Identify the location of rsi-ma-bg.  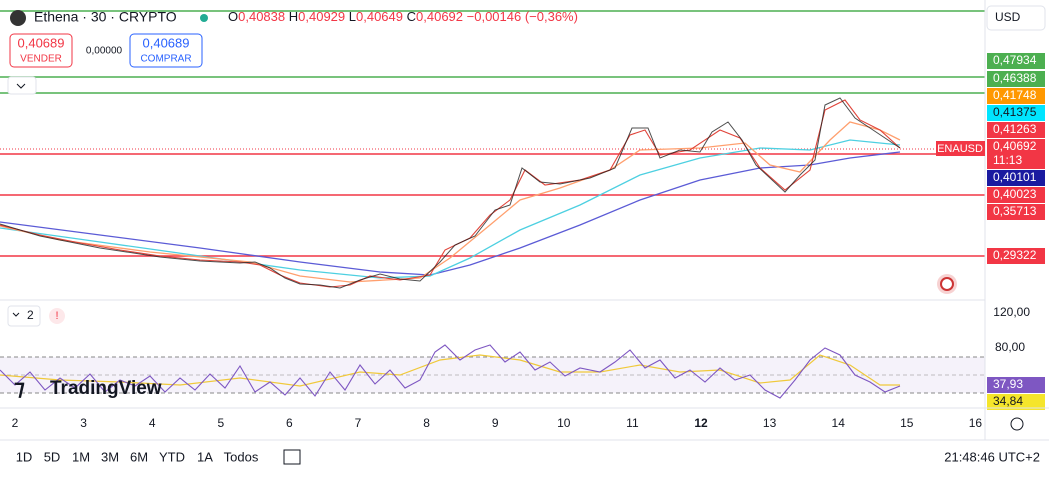
(1016, 402).